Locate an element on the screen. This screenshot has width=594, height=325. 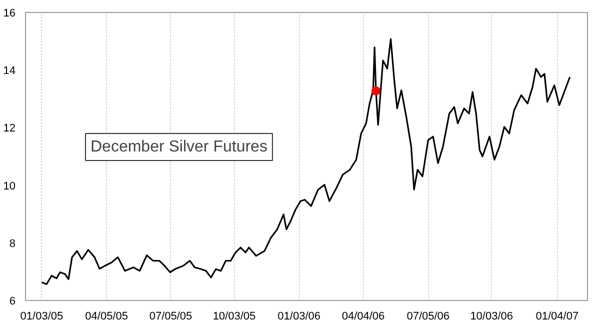
x-tick-label: 10/03/06 is located at coordinates (492, 316).